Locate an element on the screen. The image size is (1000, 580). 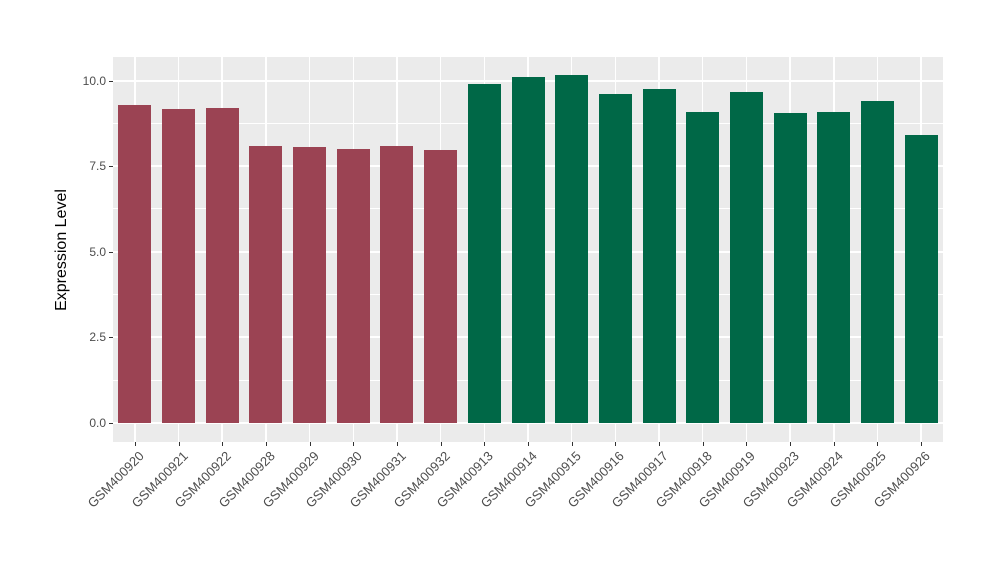
bar-GSM400918 is located at coordinates (703, 267).